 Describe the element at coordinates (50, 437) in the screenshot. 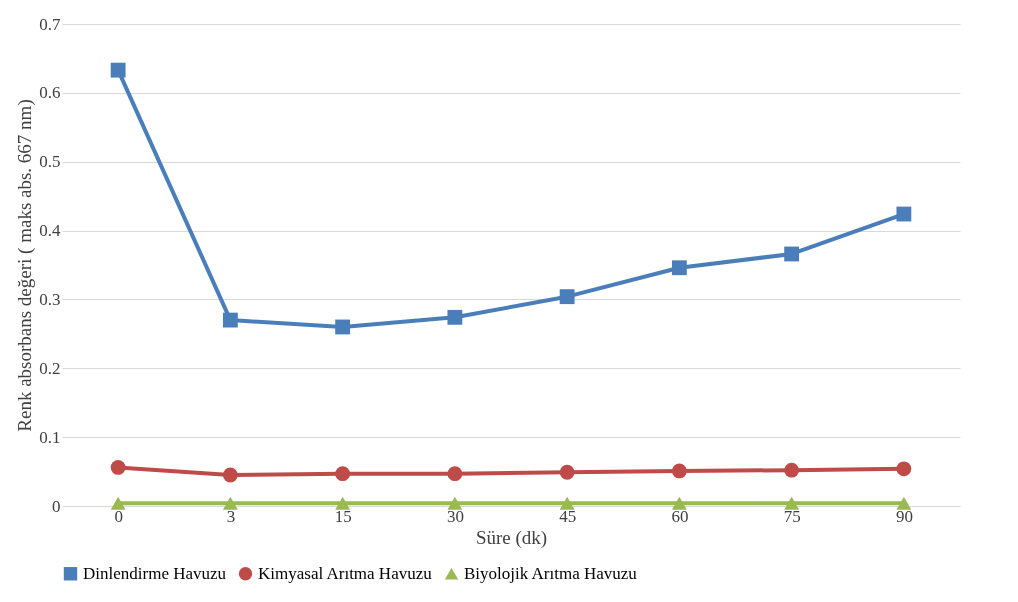

I see `y-tick-label: 0.1` at that location.